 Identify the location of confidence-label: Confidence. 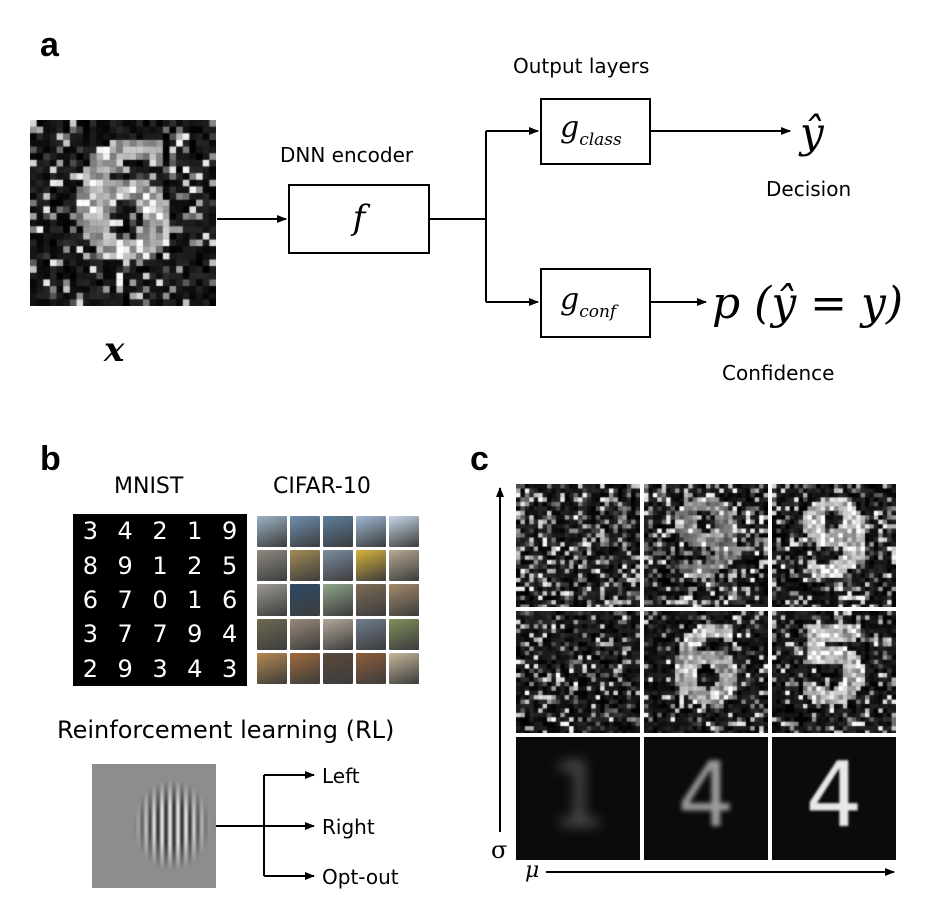
(778, 373).